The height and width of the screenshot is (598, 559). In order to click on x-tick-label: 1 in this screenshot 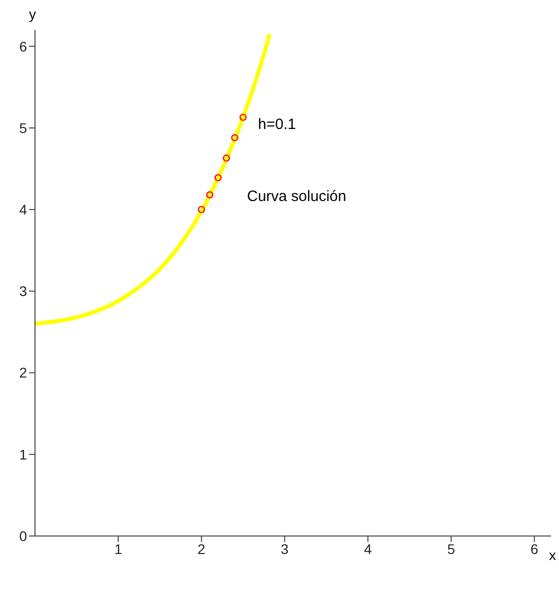, I will do `click(118, 548)`.